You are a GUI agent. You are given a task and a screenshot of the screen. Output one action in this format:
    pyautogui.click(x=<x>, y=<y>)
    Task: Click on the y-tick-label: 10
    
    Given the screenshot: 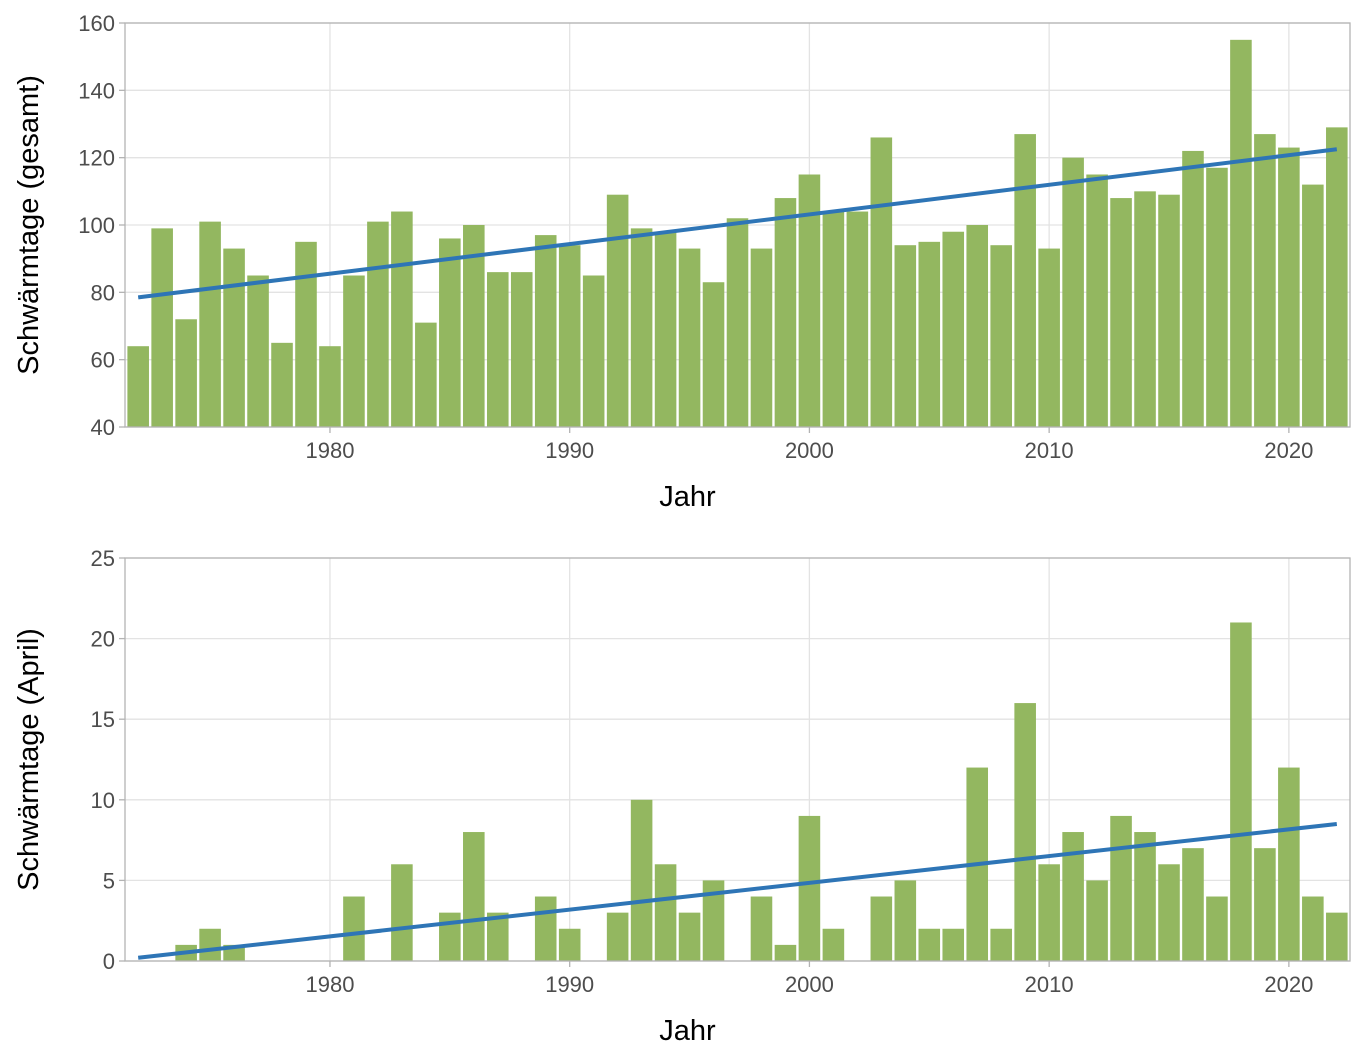 What is the action you would take?
    pyautogui.click(x=103, y=800)
    